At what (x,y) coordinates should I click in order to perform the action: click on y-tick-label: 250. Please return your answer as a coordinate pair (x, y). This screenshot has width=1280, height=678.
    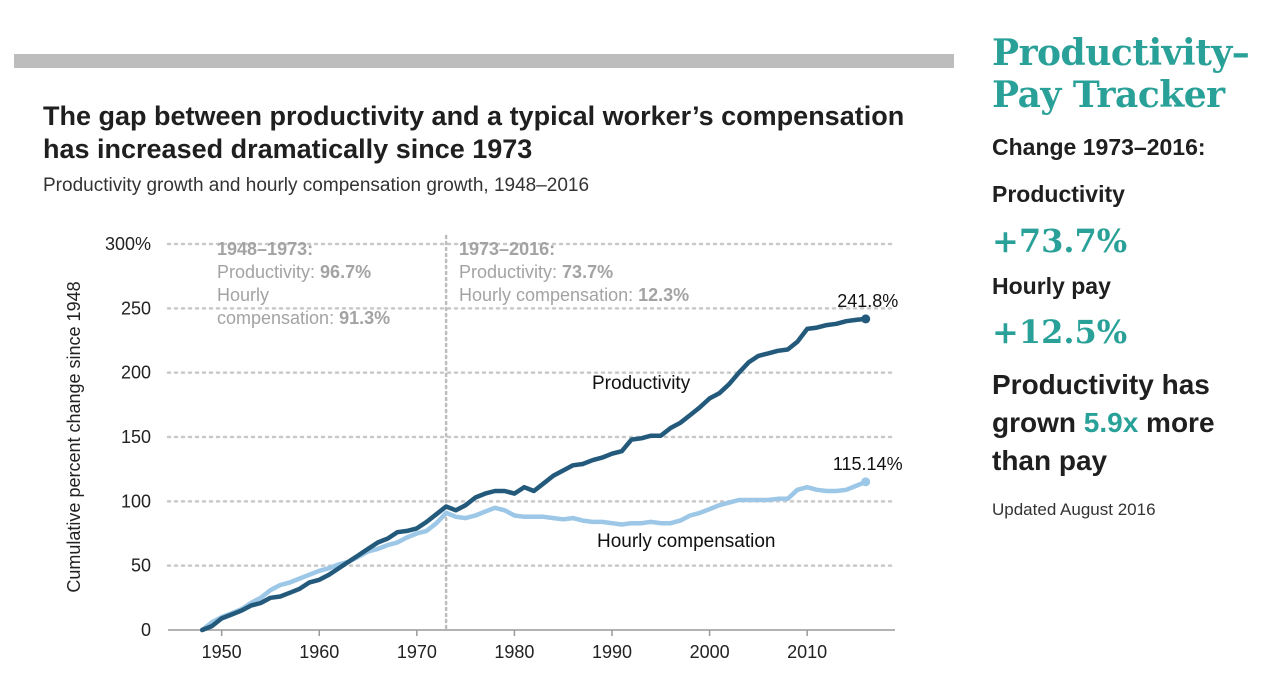
    Looking at the image, I should click on (136, 308).